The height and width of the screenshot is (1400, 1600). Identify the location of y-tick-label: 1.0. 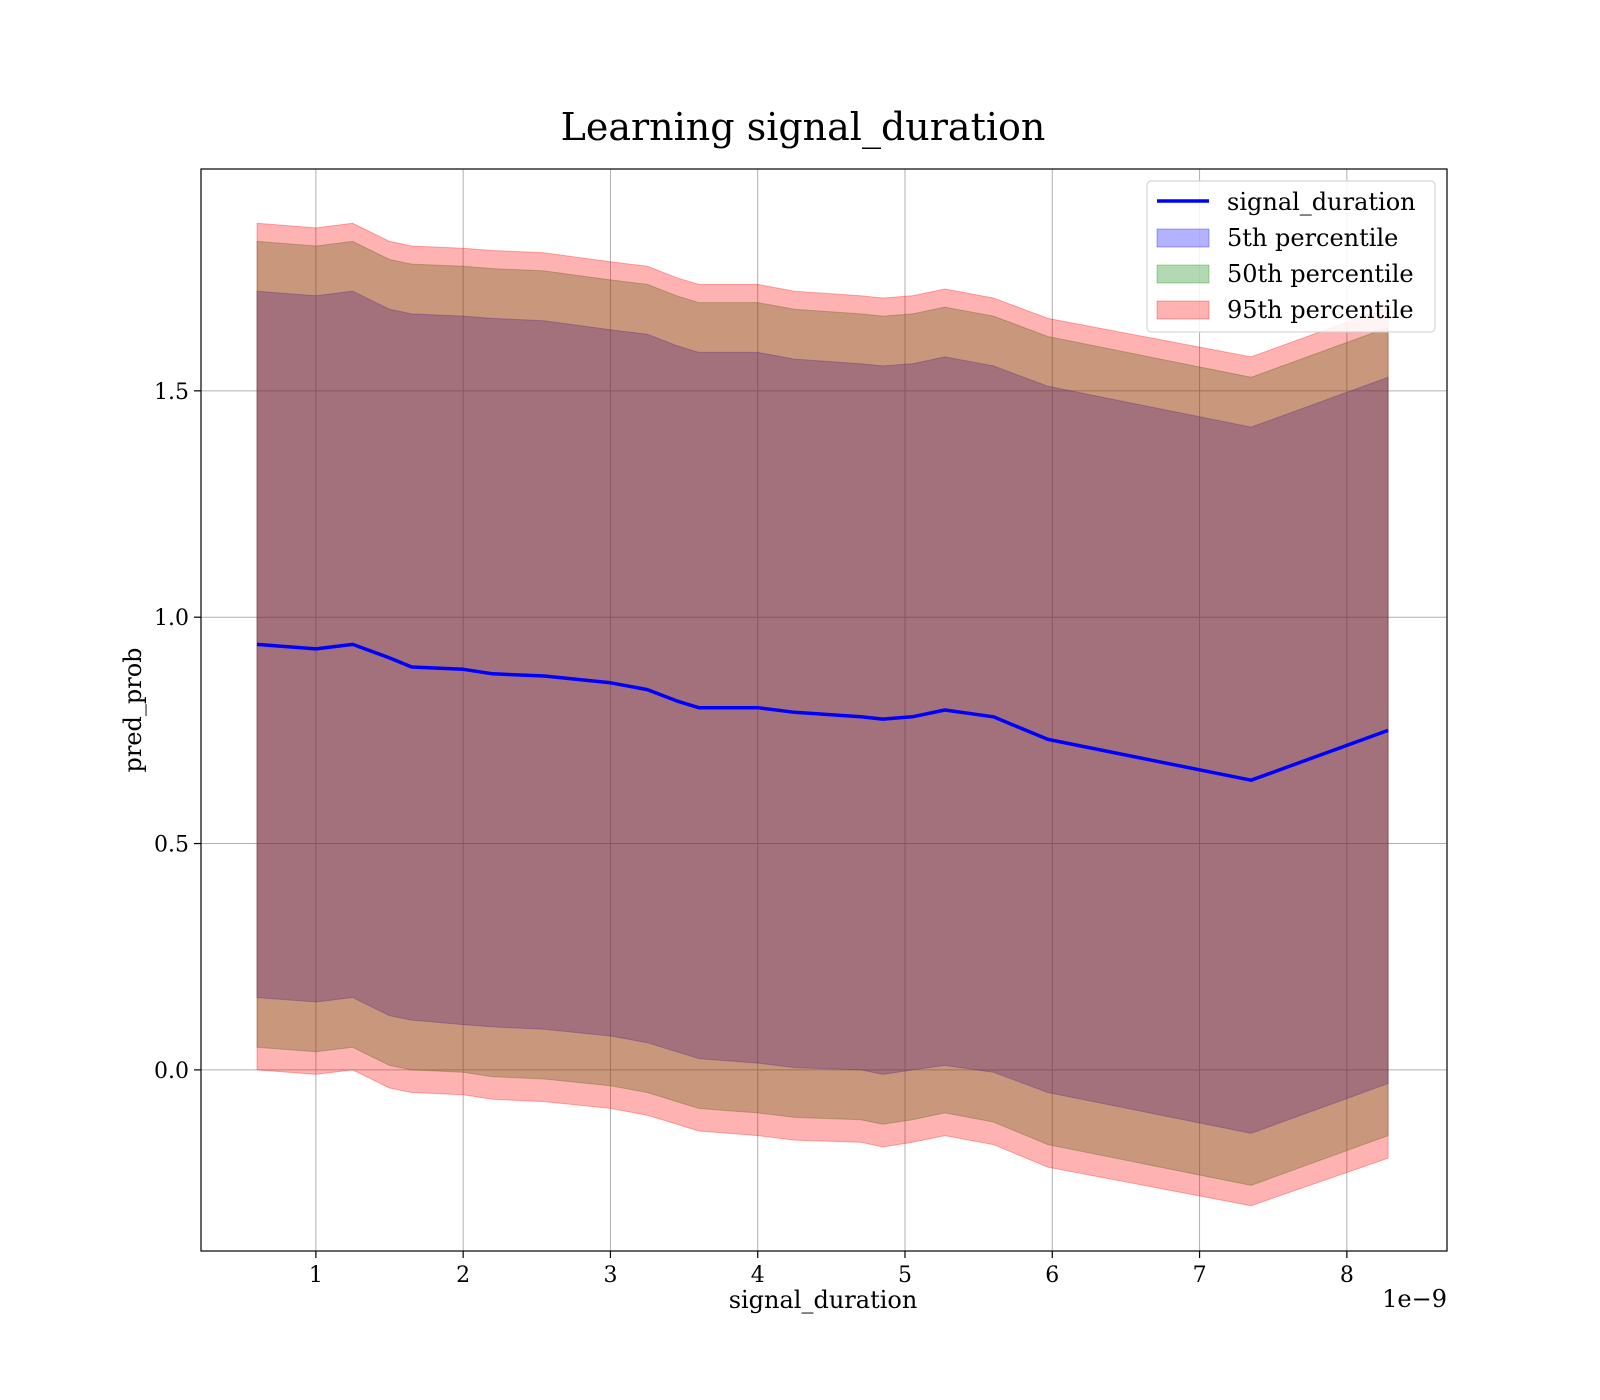
(171, 618).